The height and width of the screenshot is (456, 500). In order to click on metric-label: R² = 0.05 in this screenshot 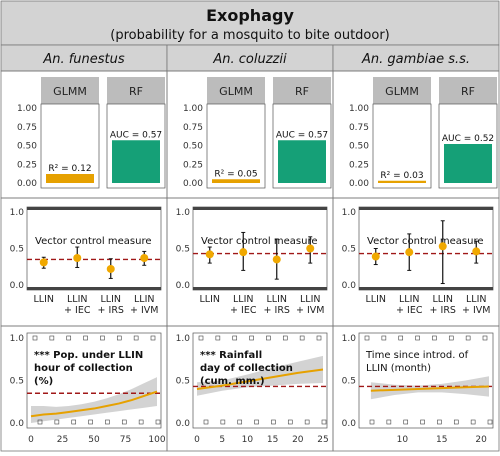, I will do `click(235, 174)`.